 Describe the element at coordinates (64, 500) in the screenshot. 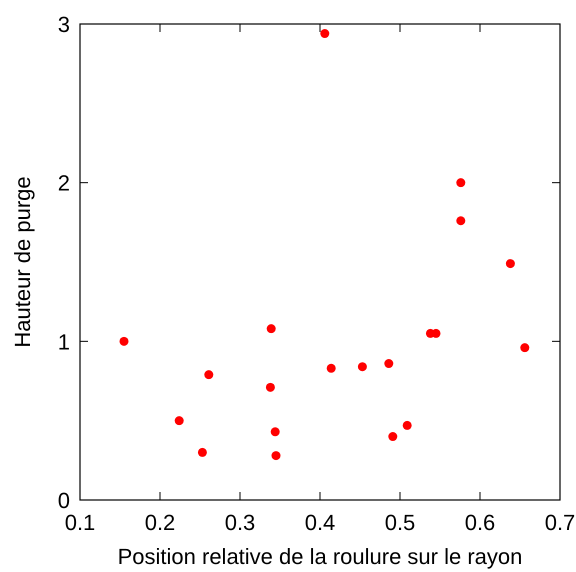

I see `y-tick-label: 0` at that location.